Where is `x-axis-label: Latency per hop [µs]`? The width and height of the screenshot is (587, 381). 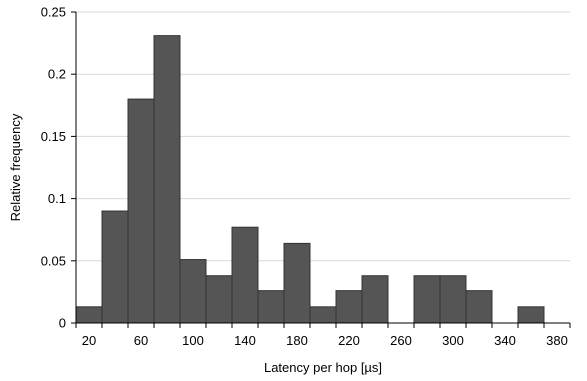
x-axis-label: Latency per hop [µs] is located at coordinates (323, 367).